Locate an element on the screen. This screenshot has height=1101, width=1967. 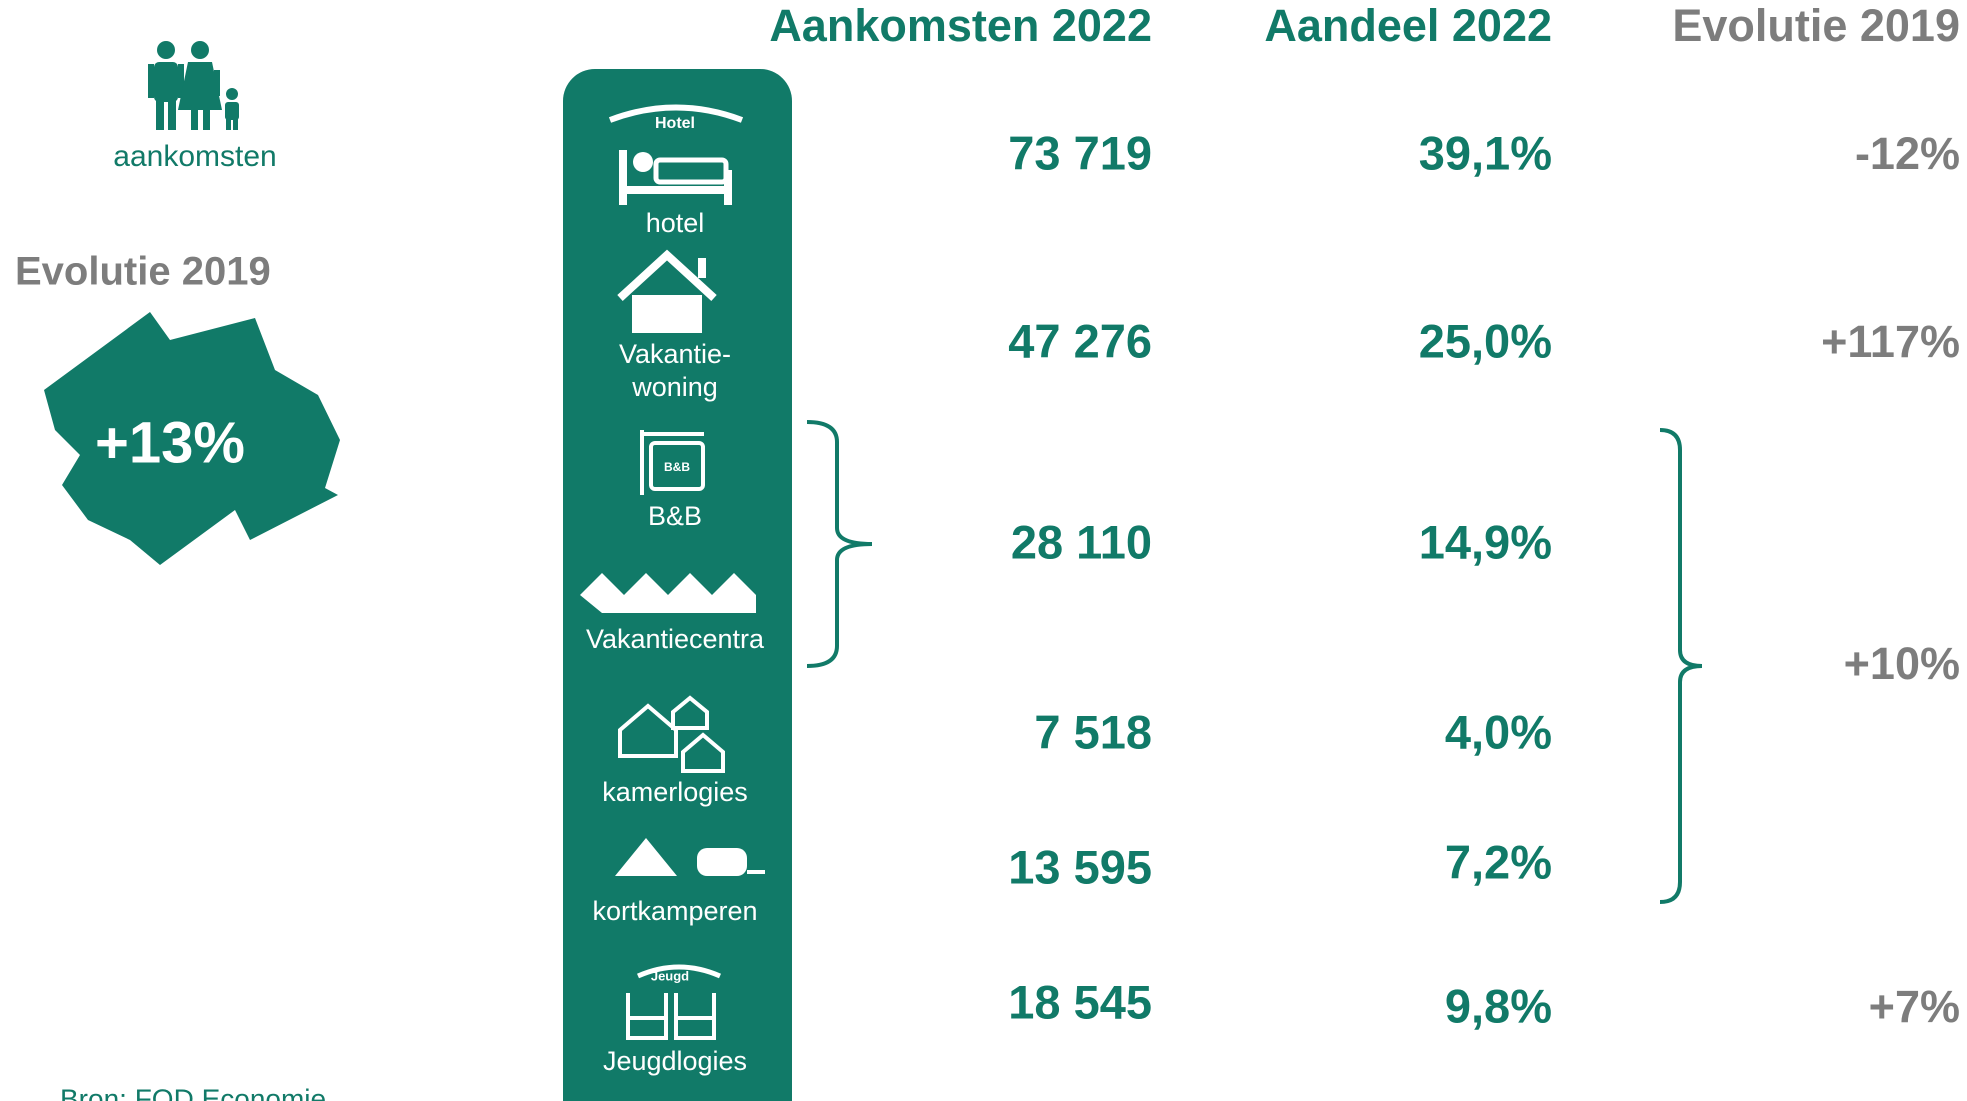
header: Aandeel 2022 is located at coordinates (1408, 25).